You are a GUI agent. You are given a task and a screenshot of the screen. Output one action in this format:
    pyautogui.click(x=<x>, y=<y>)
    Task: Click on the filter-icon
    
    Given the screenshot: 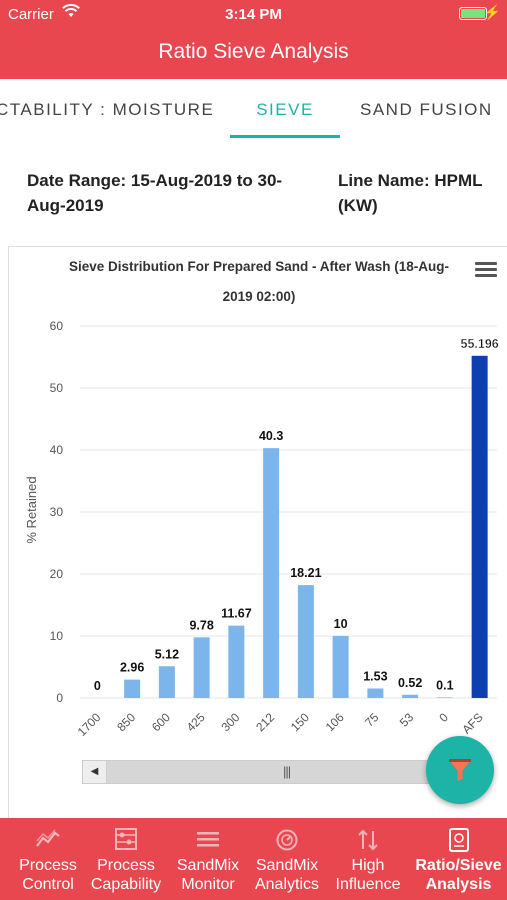 What is the action you would take?
    pyautogui.click(x=460, y=770)
    